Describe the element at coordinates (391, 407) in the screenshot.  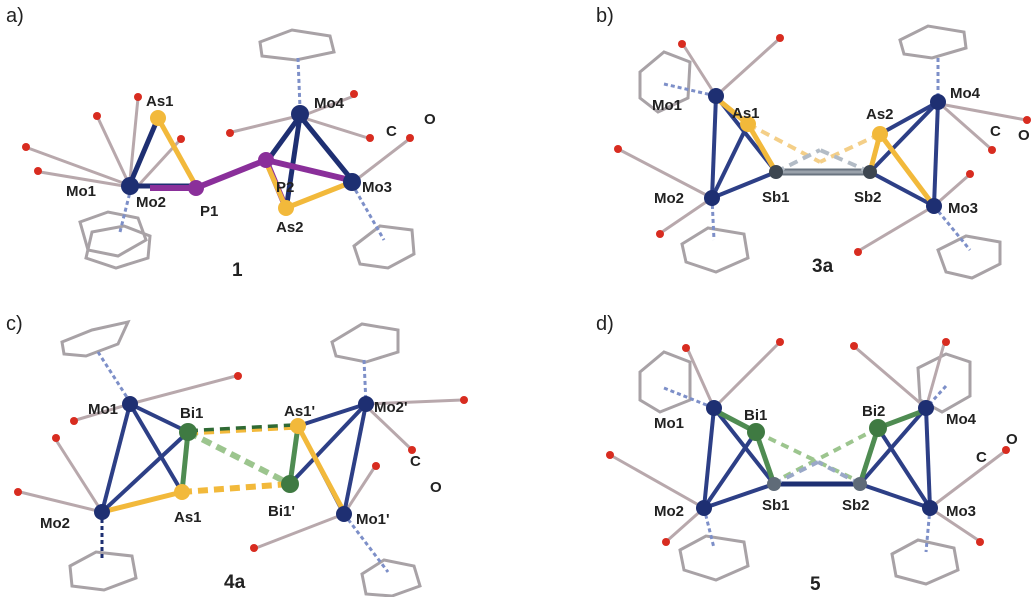
I see `atom-label: Mo2'` at that location.